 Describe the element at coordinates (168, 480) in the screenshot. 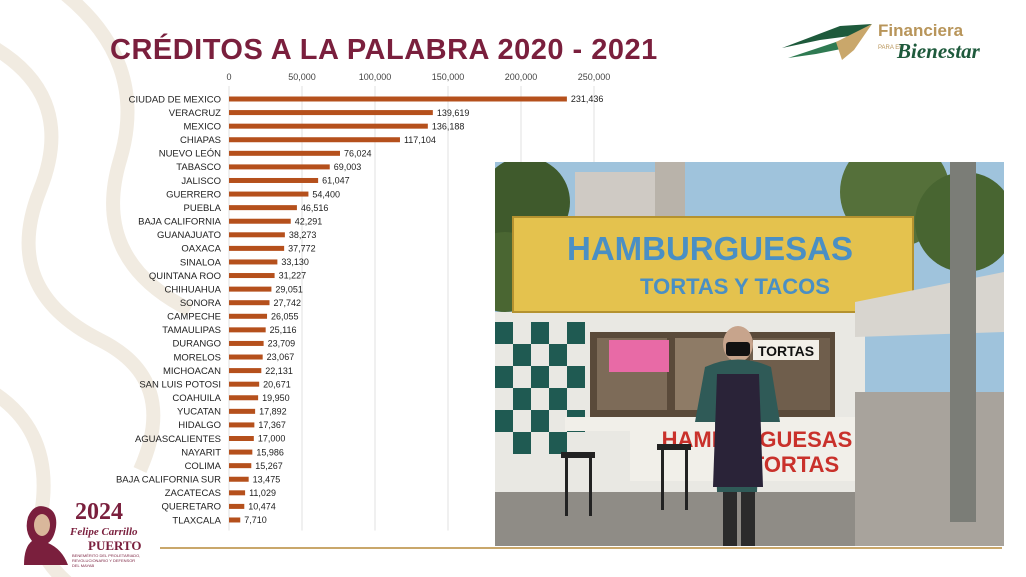

I see `category-label: BAJA CALIFORNIA SUR` at that location.